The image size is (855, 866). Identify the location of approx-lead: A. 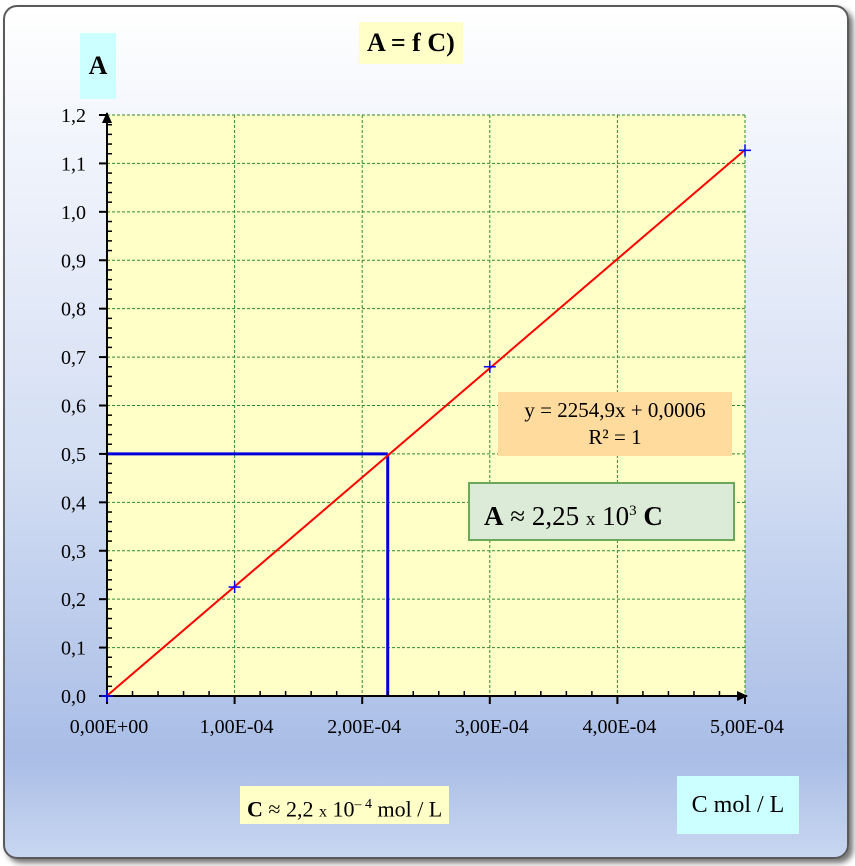
(494, 516).